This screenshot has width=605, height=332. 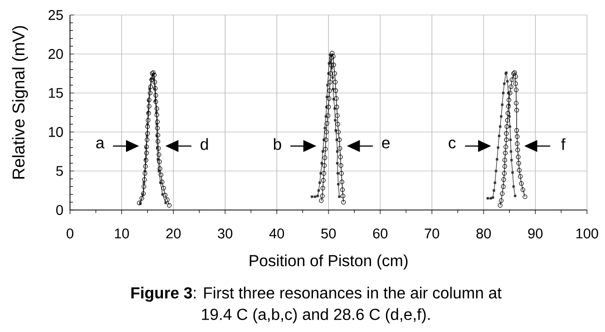 I want to click on text: Figure 3: First three resonances in the air column at 19.4 C (a,b,c) and 28.6 C (d,e,f)., so click(x=316, y=305).